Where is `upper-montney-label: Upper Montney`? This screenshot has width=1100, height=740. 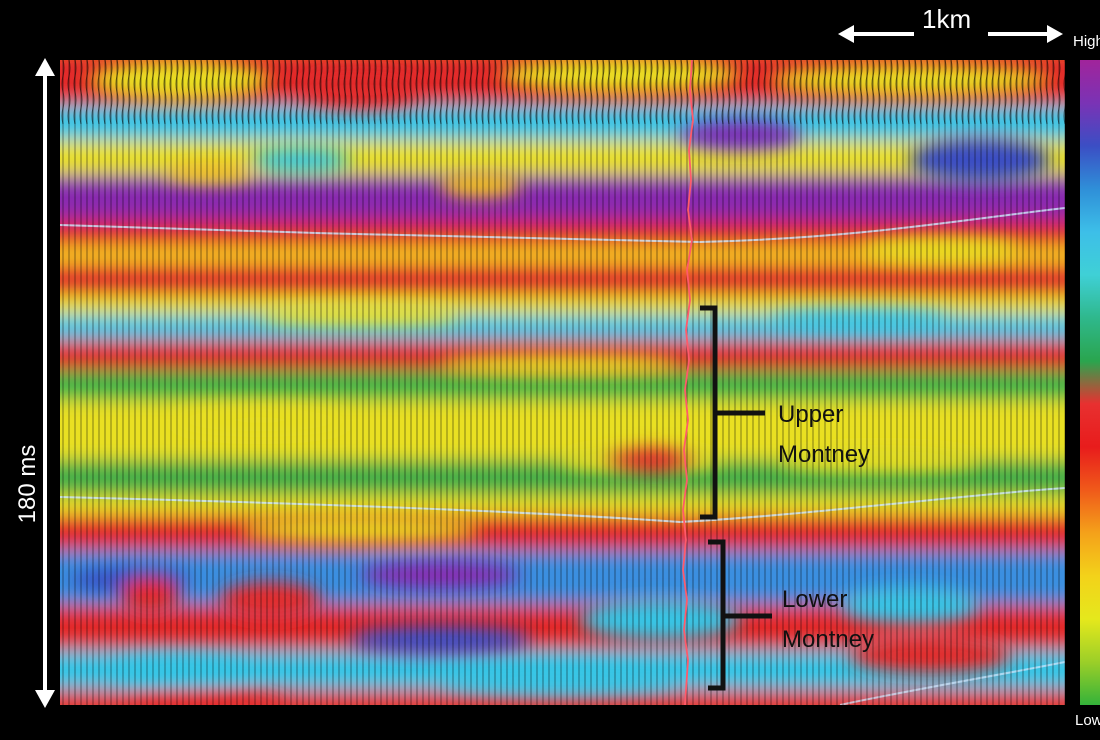
upper-montney-label: Upper Montney is located at coordinates (824, 435).